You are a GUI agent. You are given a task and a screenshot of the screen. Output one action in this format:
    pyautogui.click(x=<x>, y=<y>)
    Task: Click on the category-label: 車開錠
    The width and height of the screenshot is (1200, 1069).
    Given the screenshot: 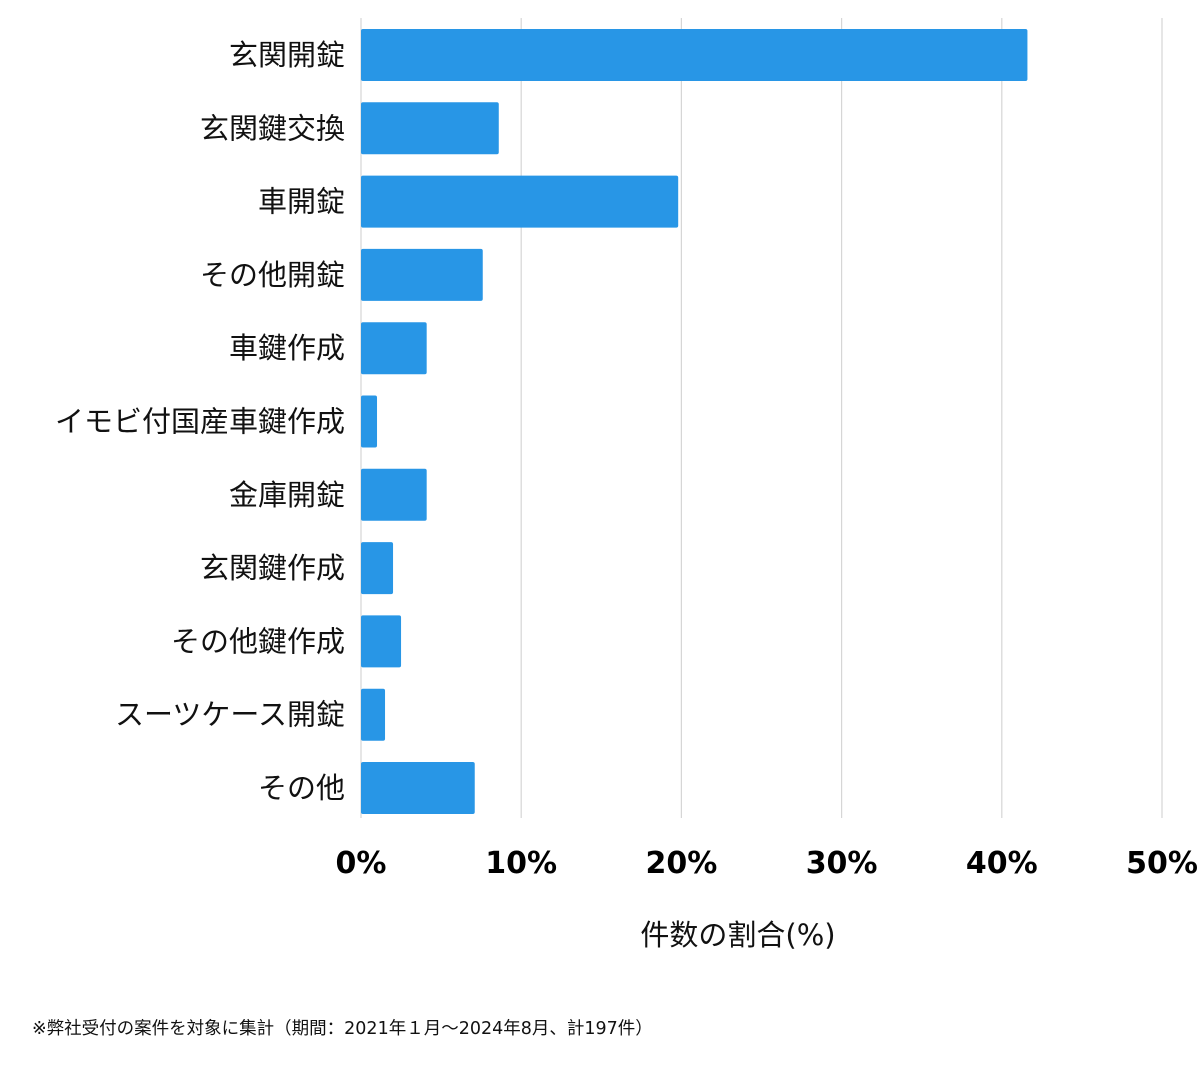 What is the action you would take?
    pyautogui.click(x=301, y=202)
    